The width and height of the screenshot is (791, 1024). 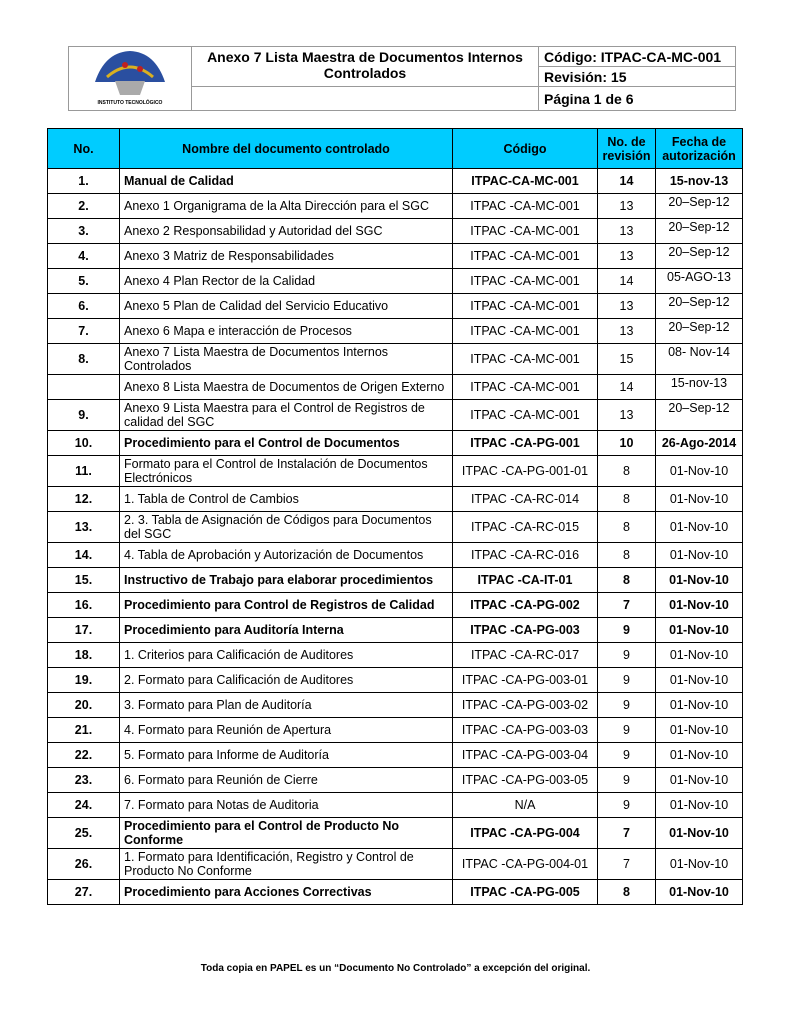 I want to click on document-name: Anexo 6 Mapa e interacción de Procesos, so click(x=286, y=331).